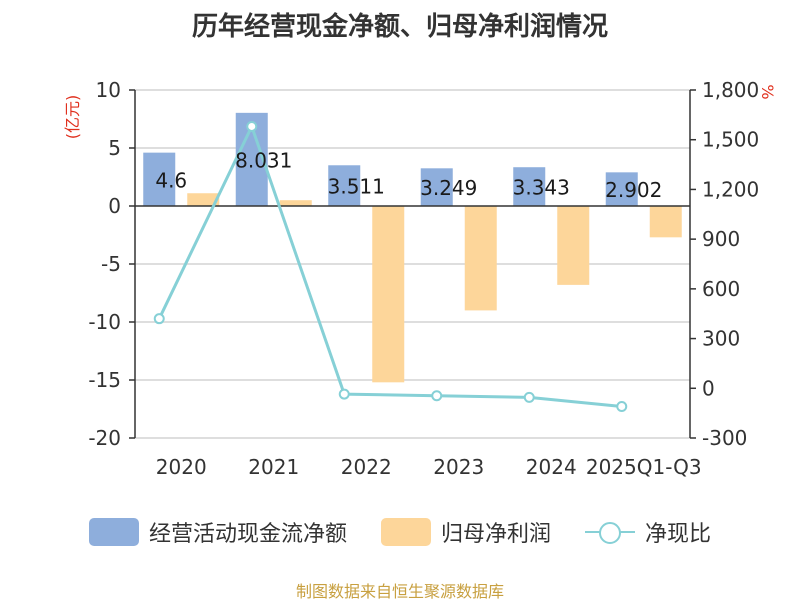  I want to click on x-tick-label: 2023, so click(458, 467).